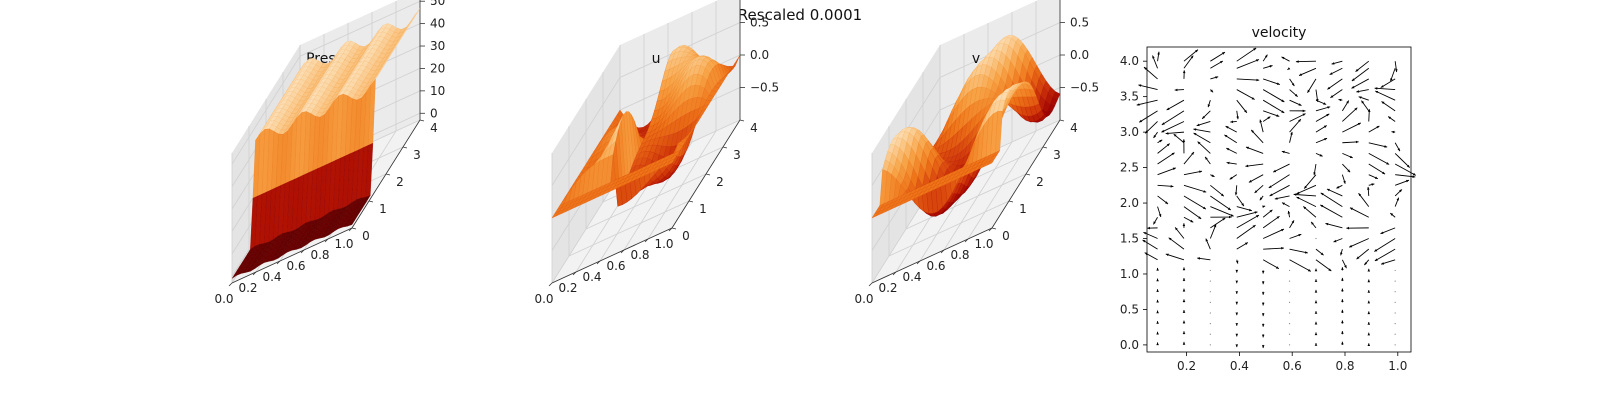 The image size is (1600, 400). What do you see at coordinates (863, 299) in the screenshot?
I see `x-tick-label: 0.0` at bounding box center [863, 299].